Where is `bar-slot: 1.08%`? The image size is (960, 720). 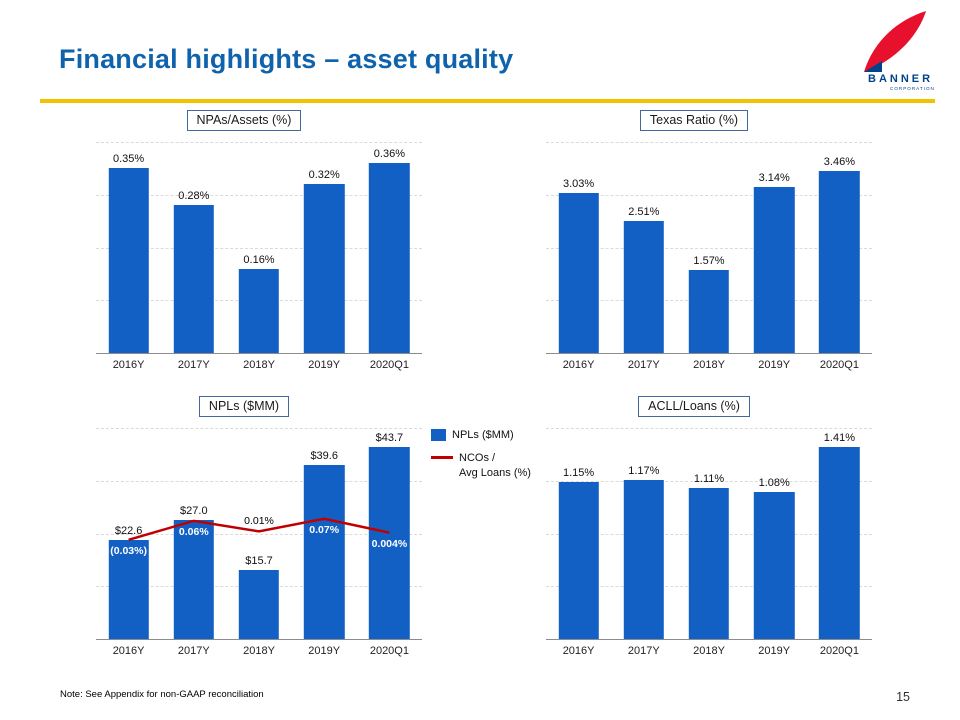
bar-slot: 1.08% is located at coordinates (774, 533).